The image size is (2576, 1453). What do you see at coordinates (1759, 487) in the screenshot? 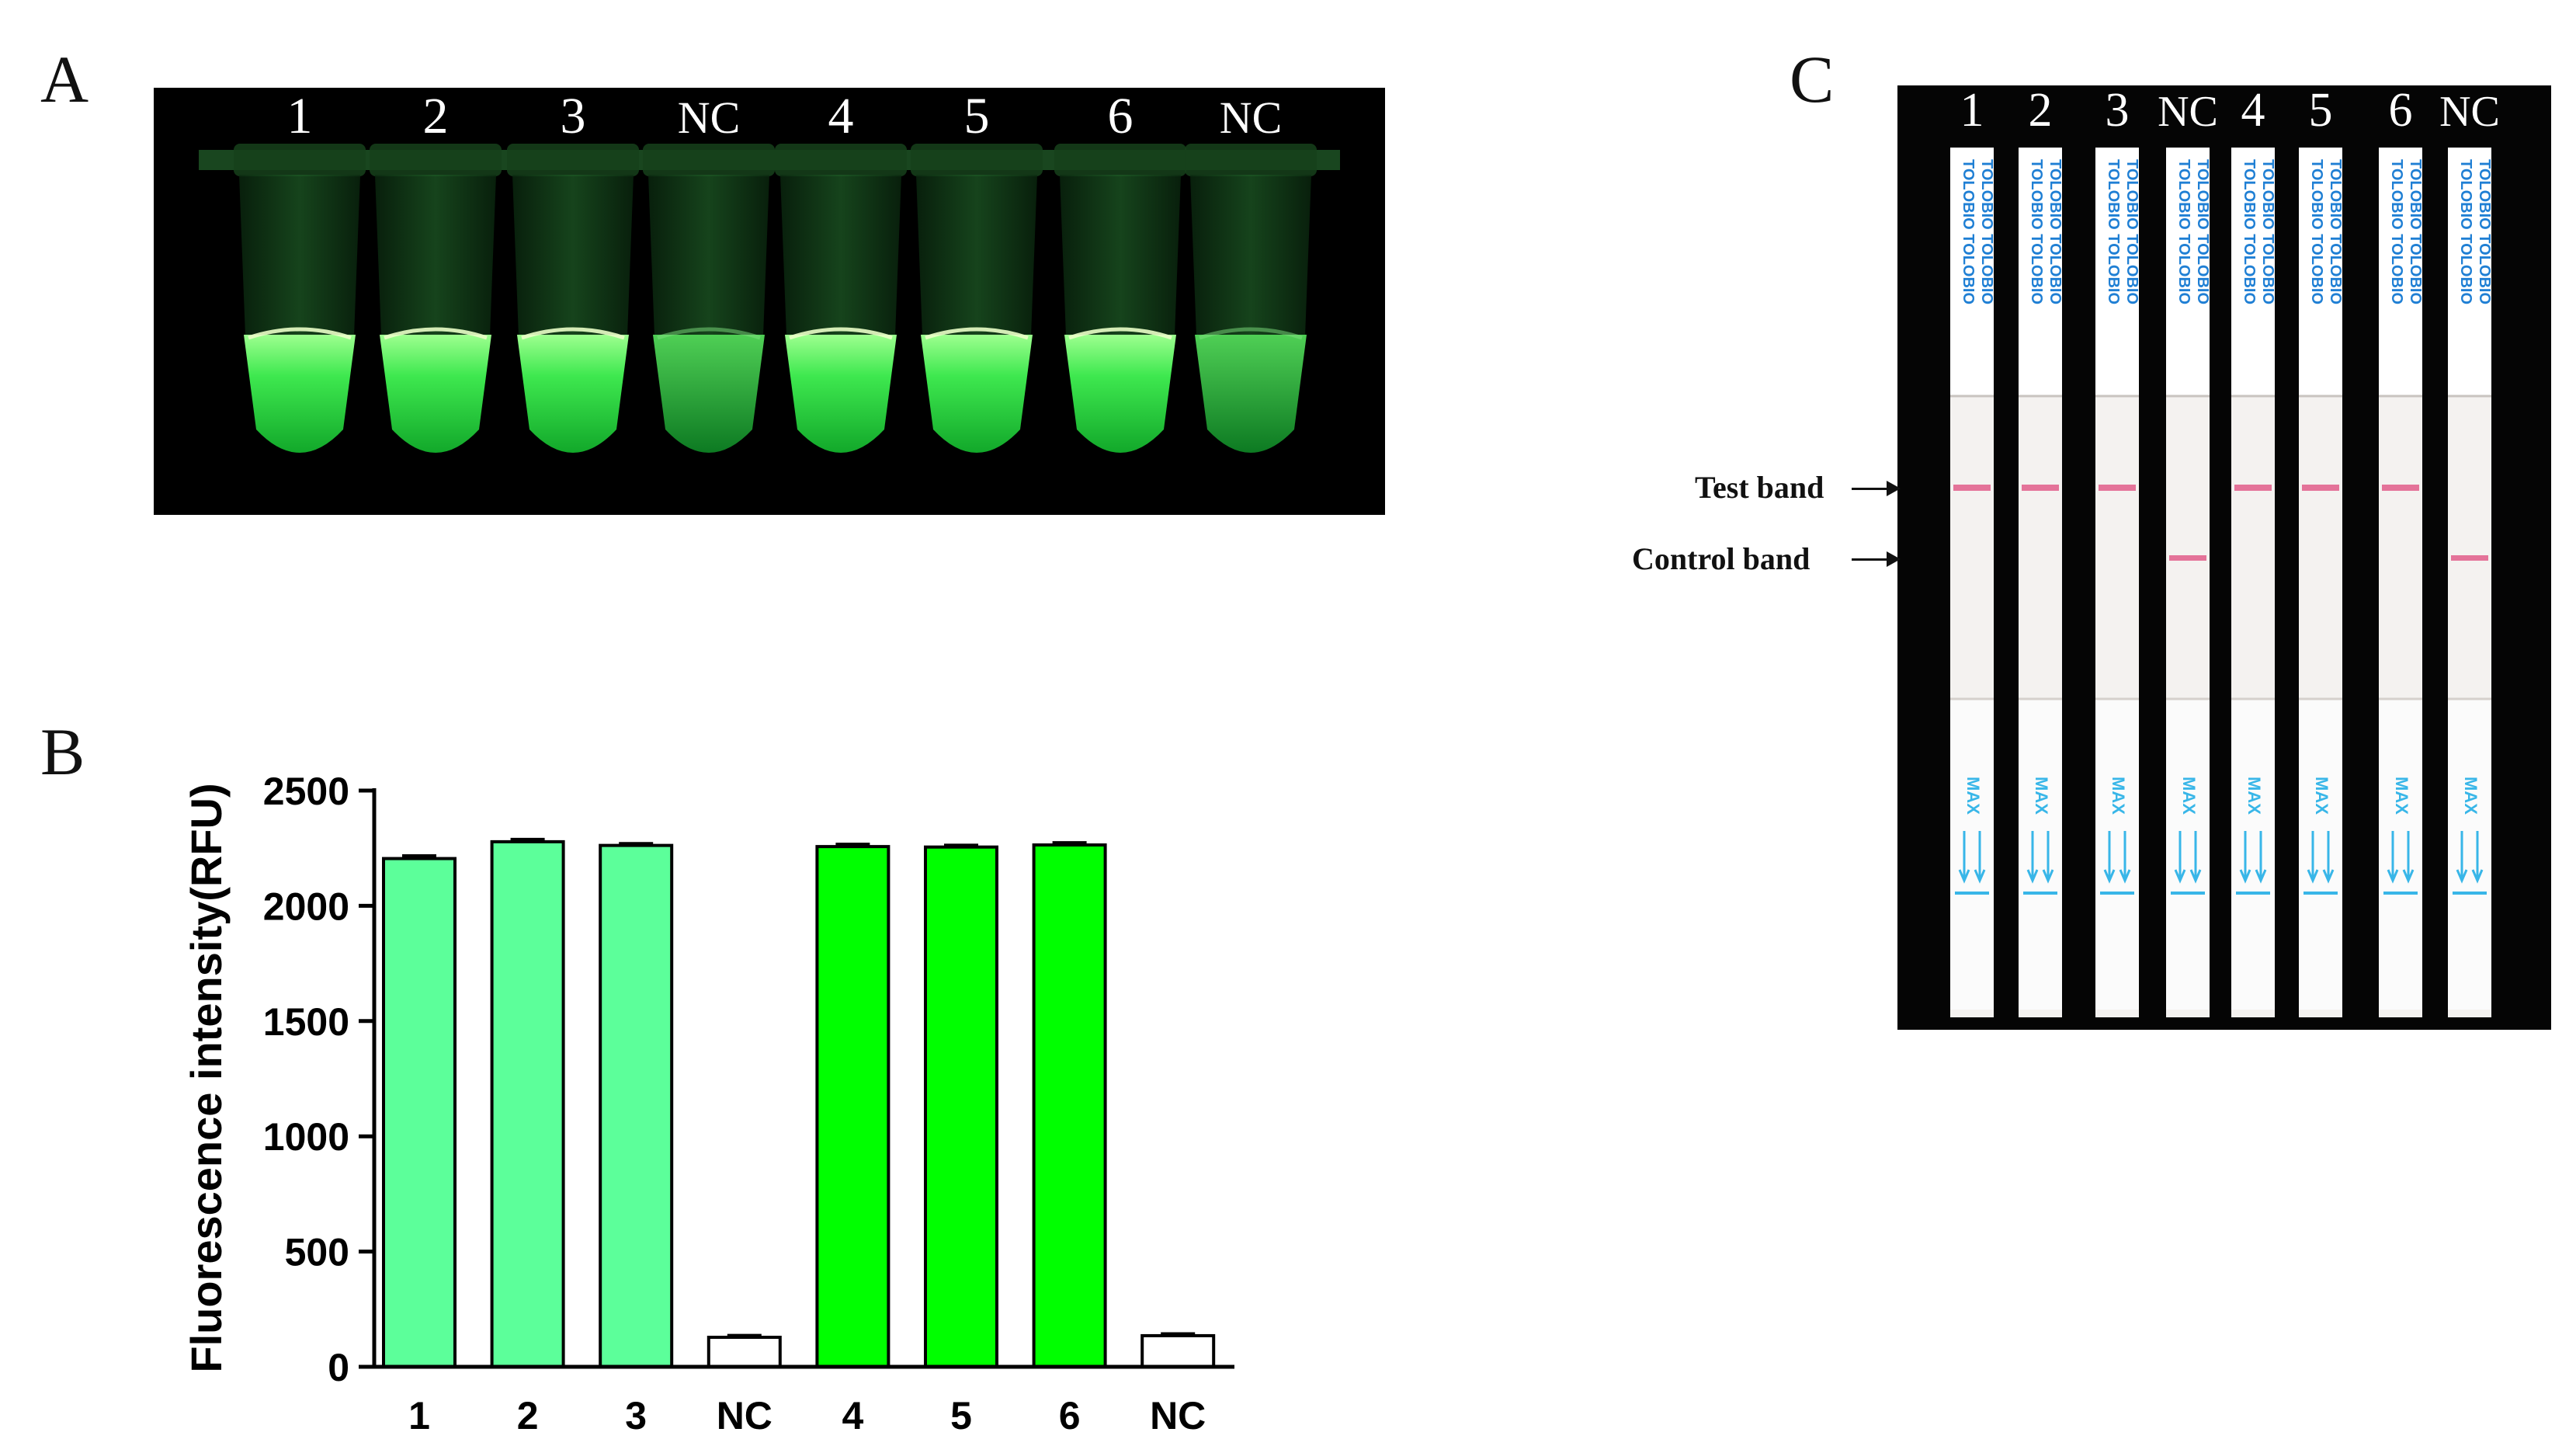
I see `test-band-label: Test band` at bounding box center [1759, 487].